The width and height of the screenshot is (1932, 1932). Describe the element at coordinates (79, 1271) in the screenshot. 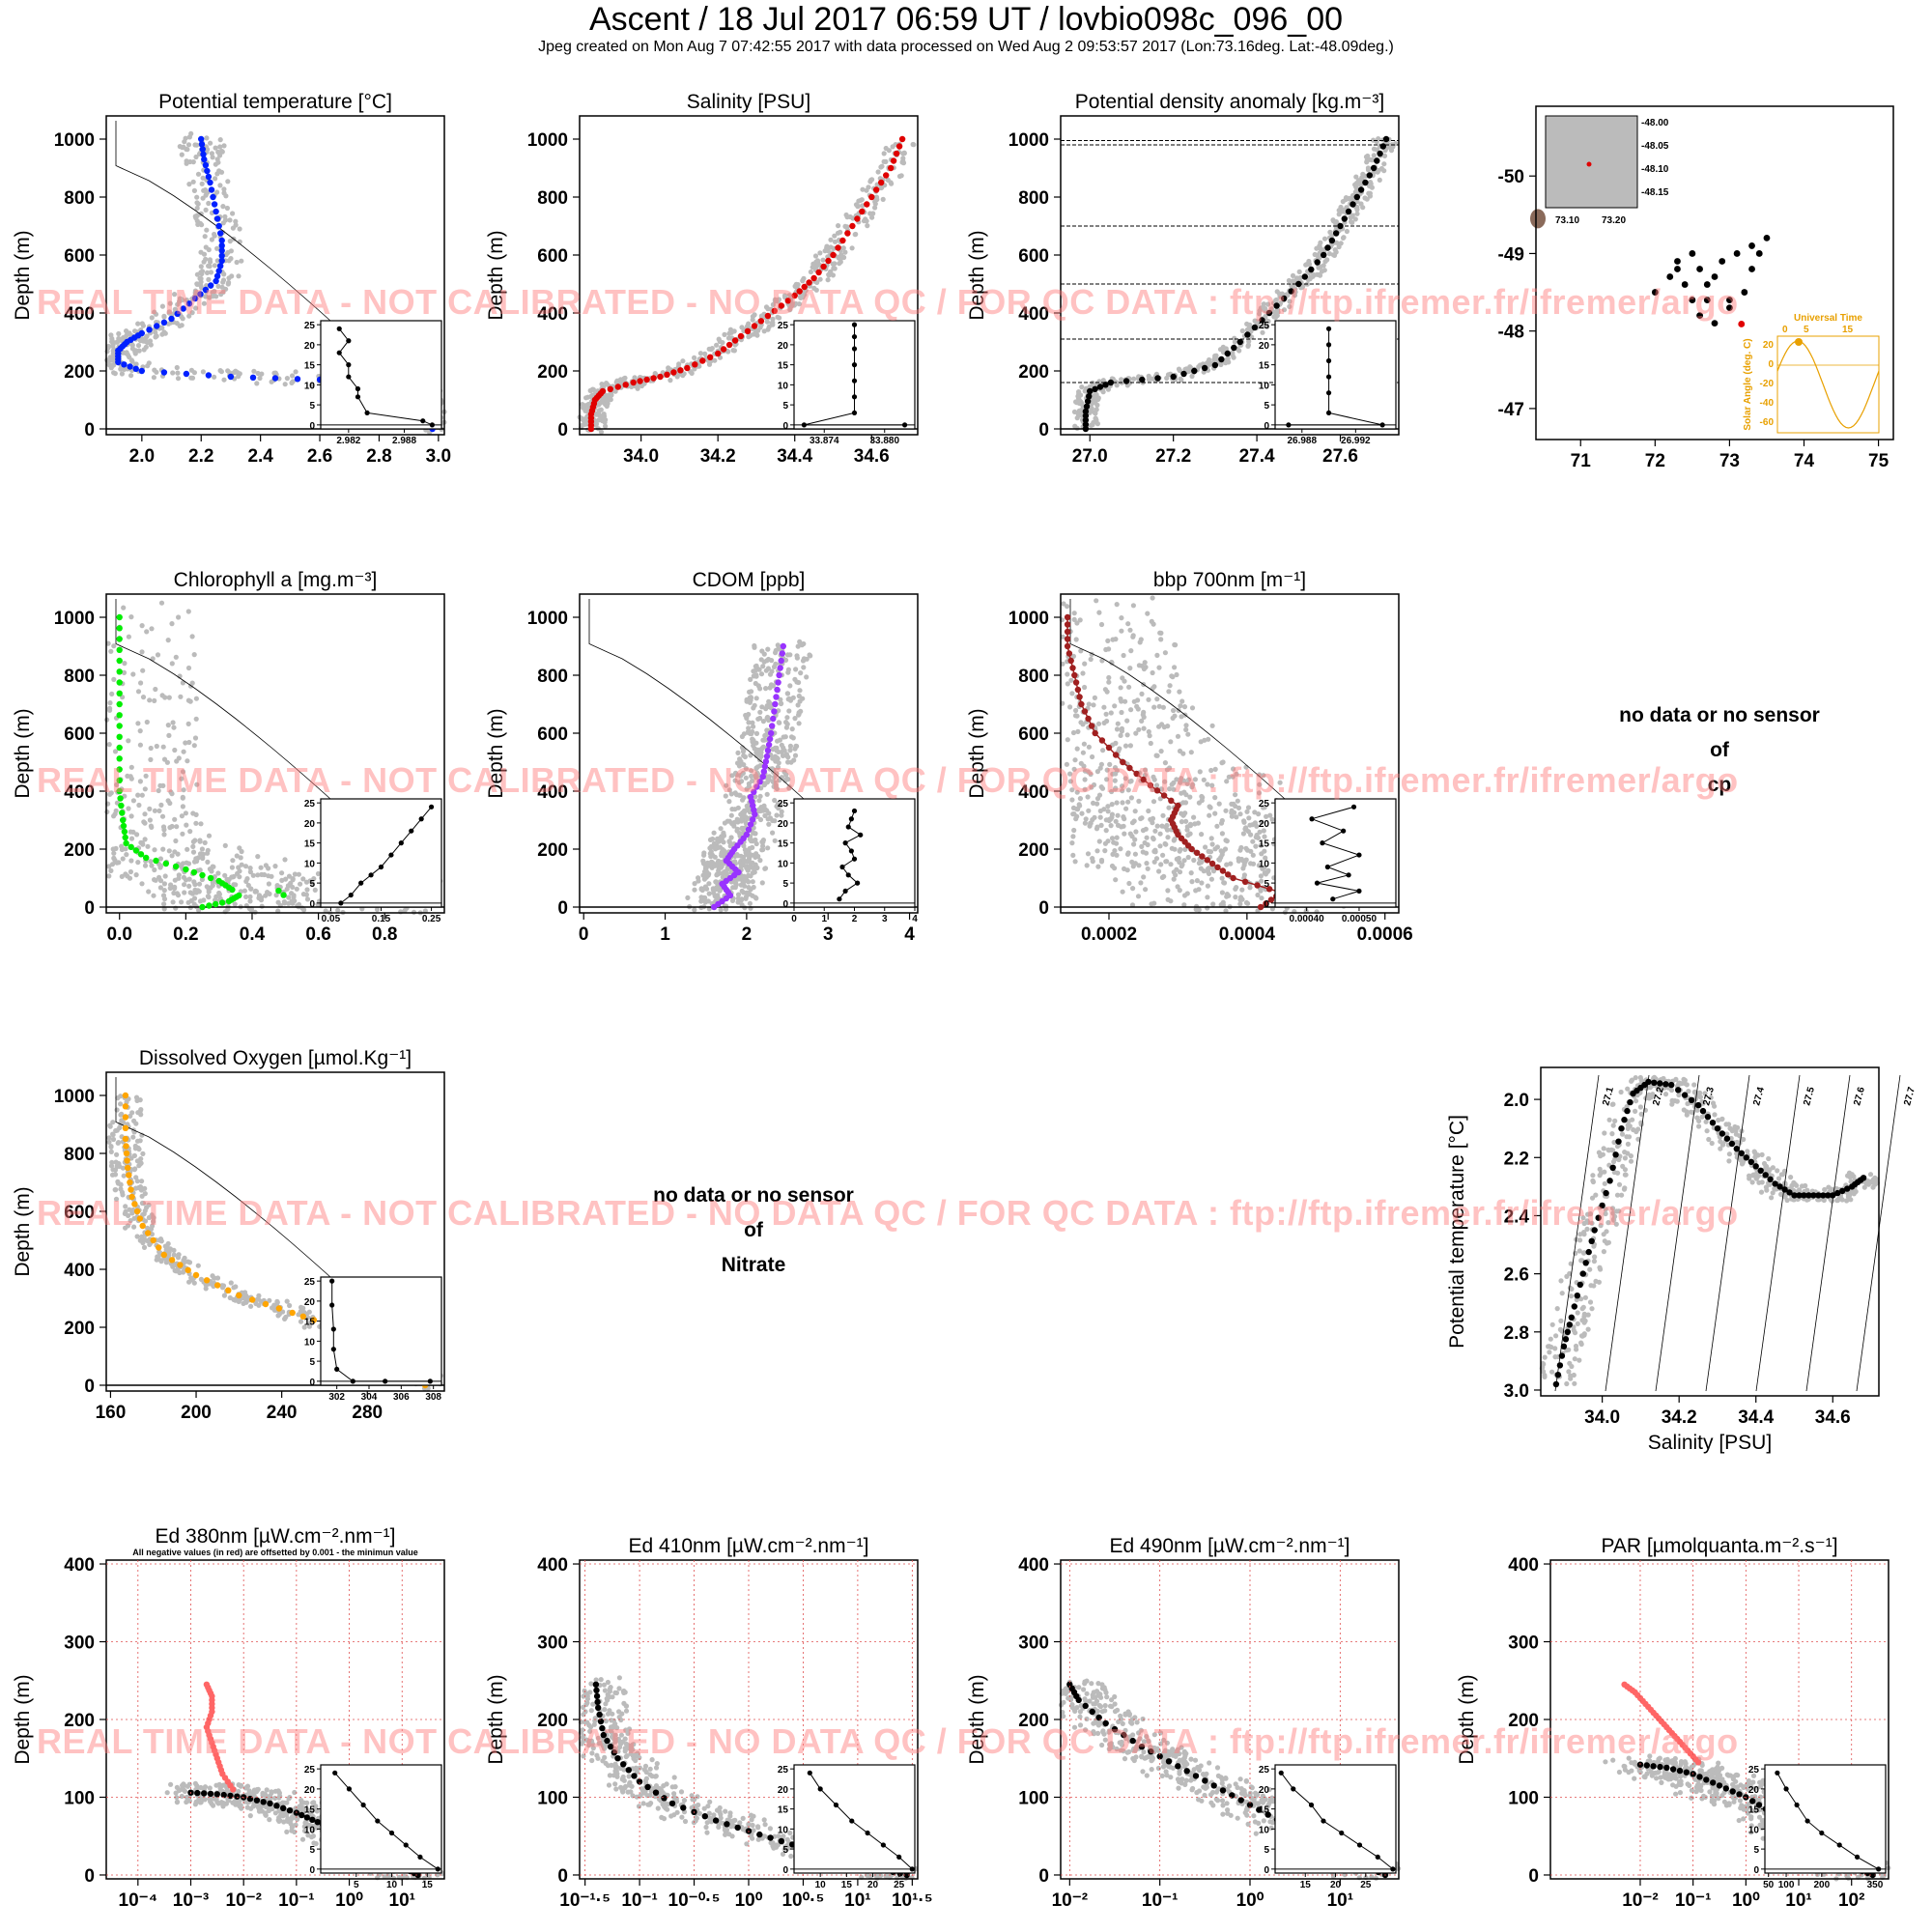

I see `y-tick-label: 400` at that location.